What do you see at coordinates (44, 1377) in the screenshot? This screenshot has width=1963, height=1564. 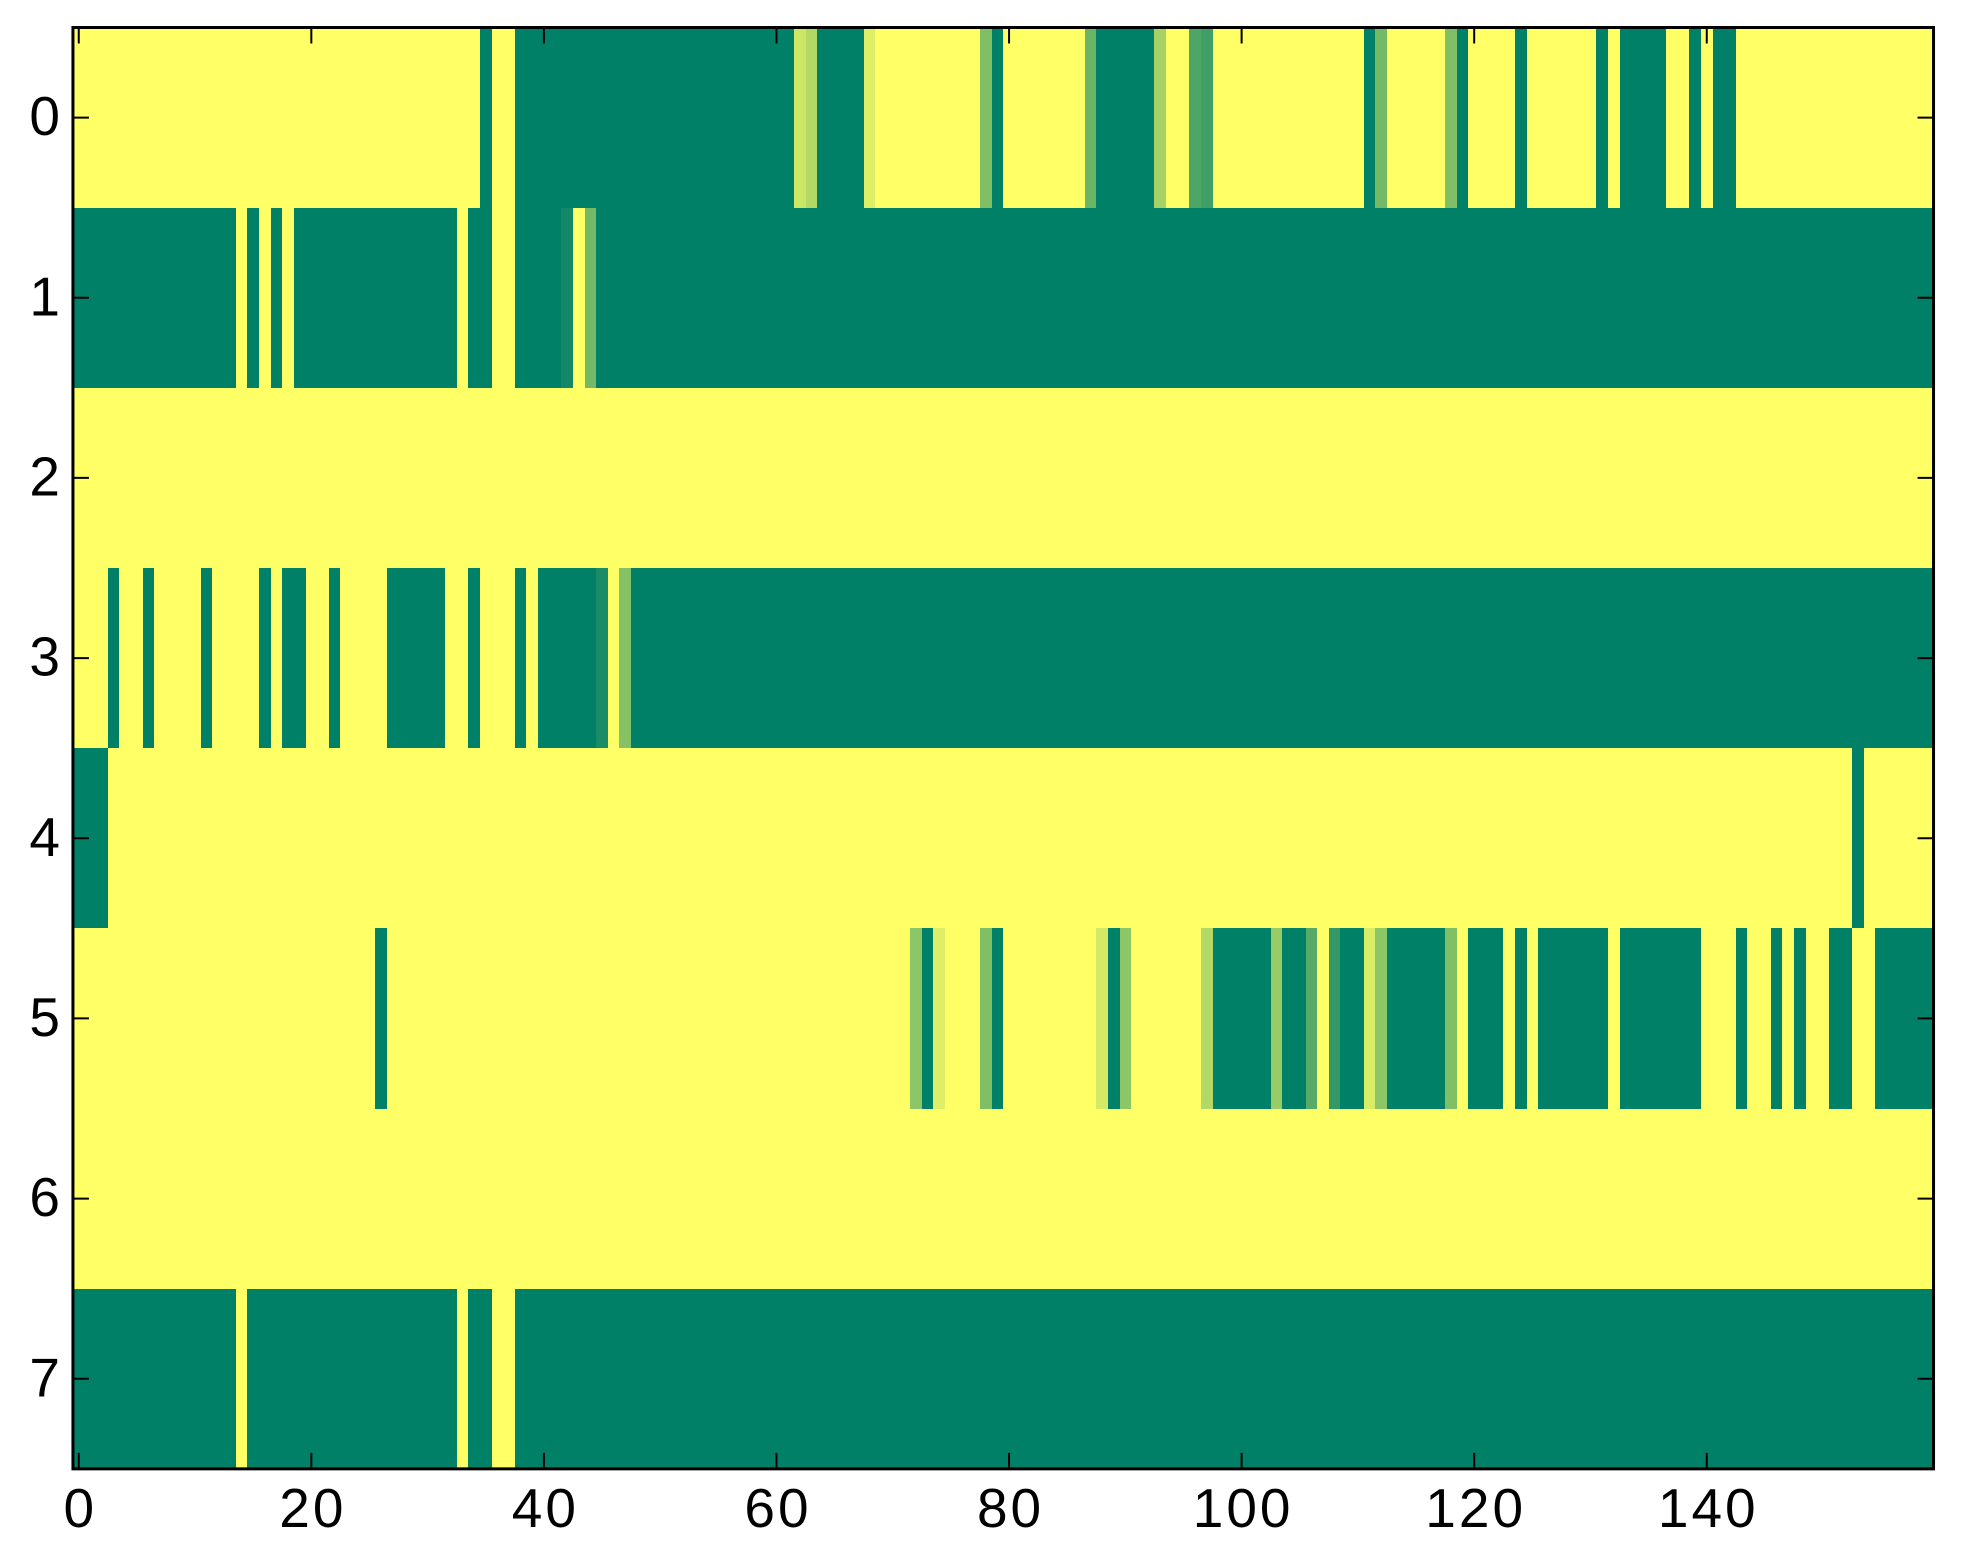 I see `svg-text: 7` at bounding box center [44, 1377].